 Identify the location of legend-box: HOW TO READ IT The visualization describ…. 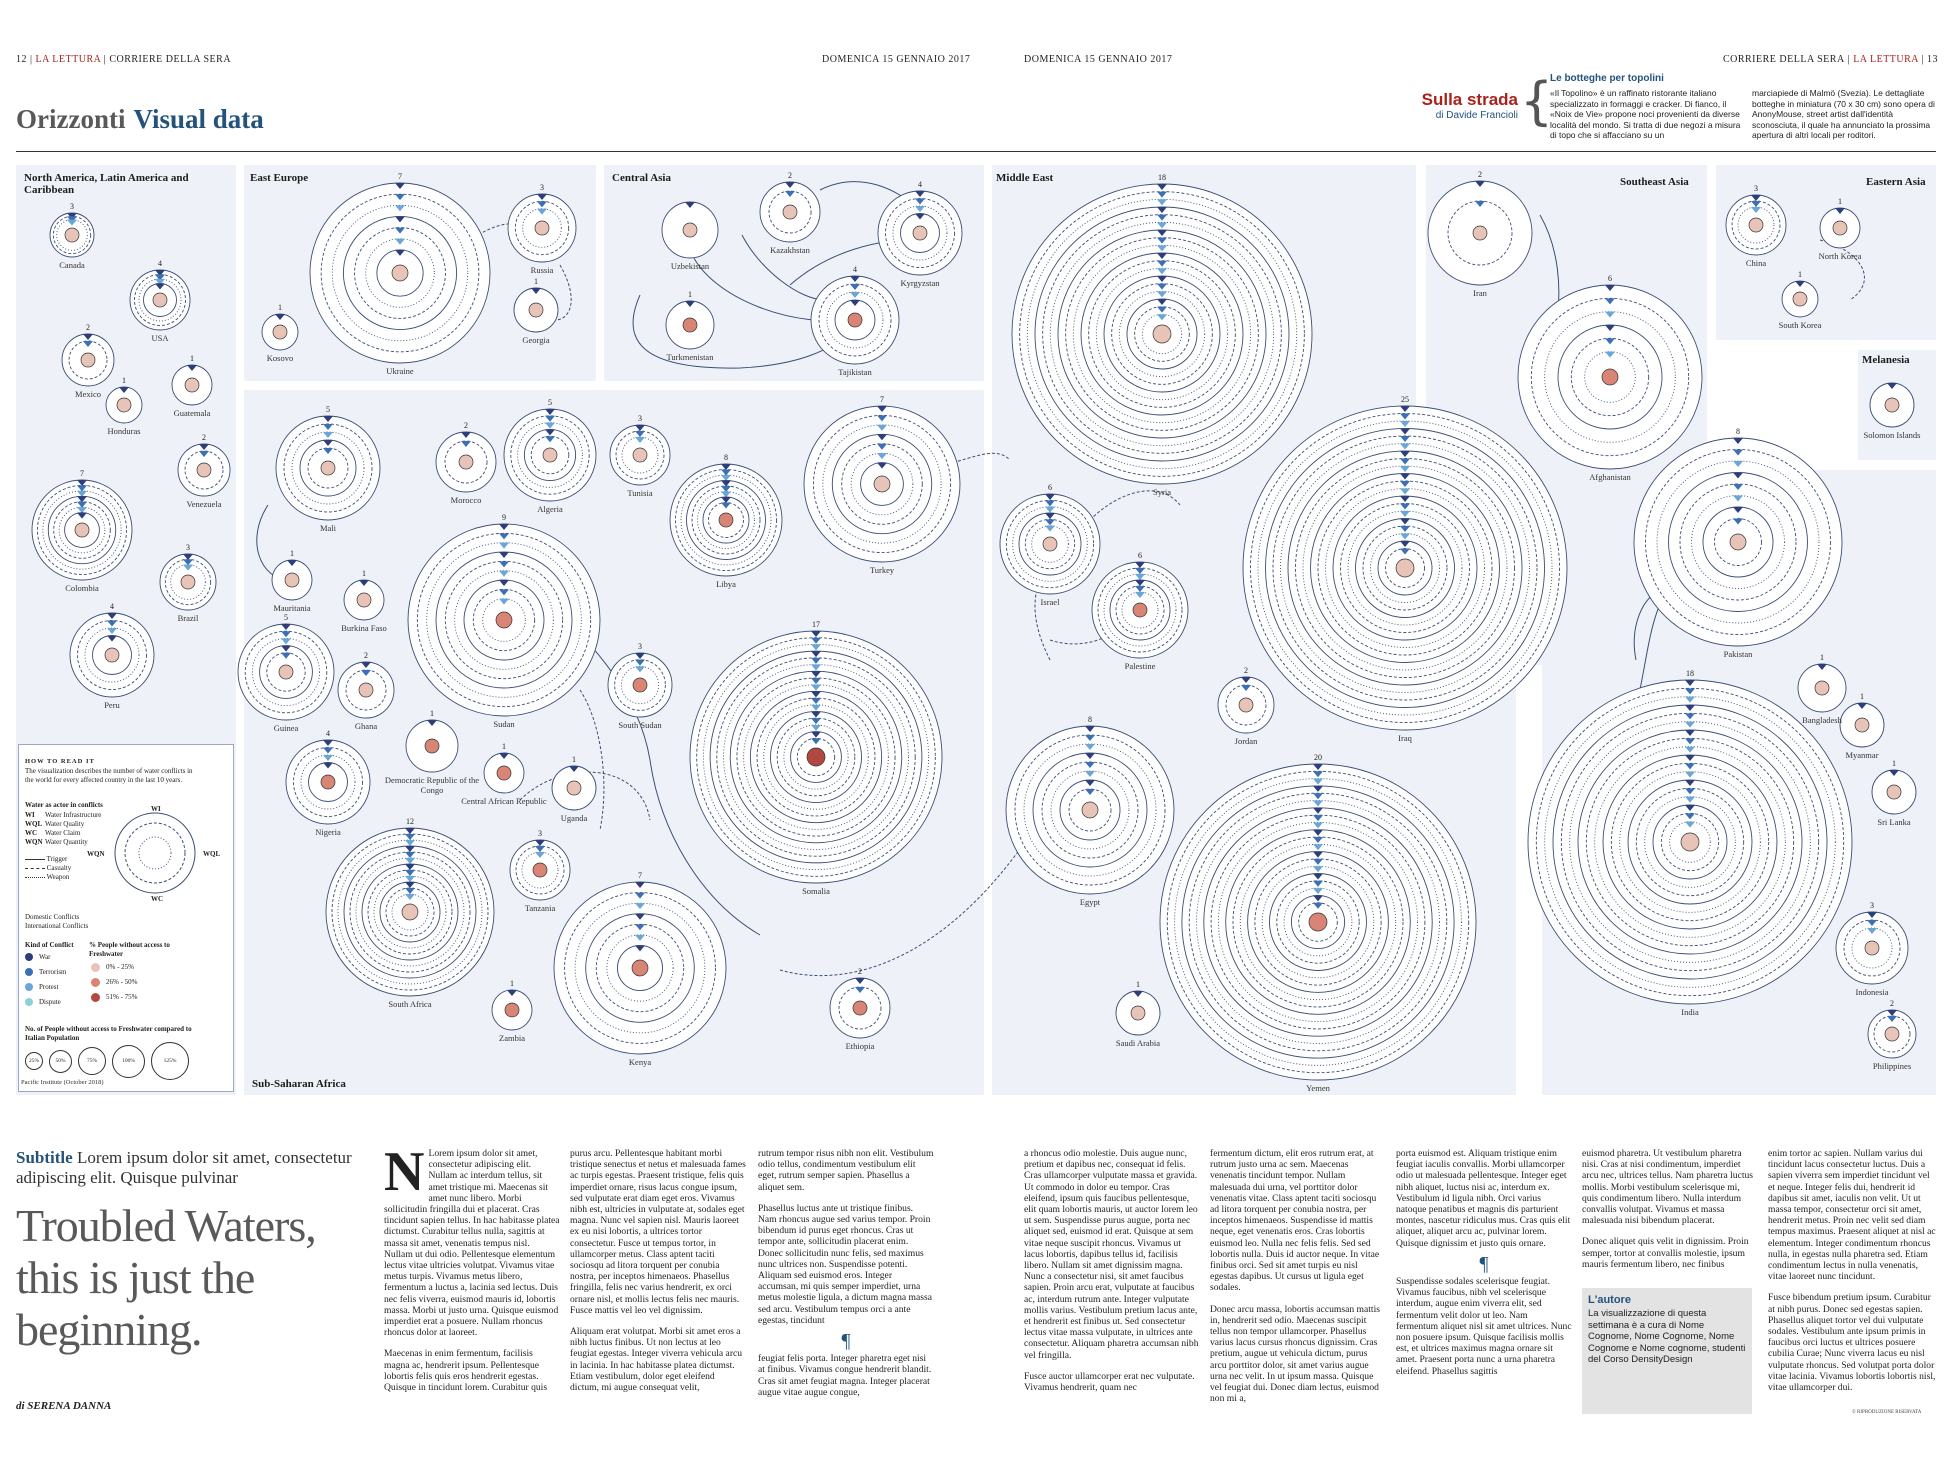
(126, 918).